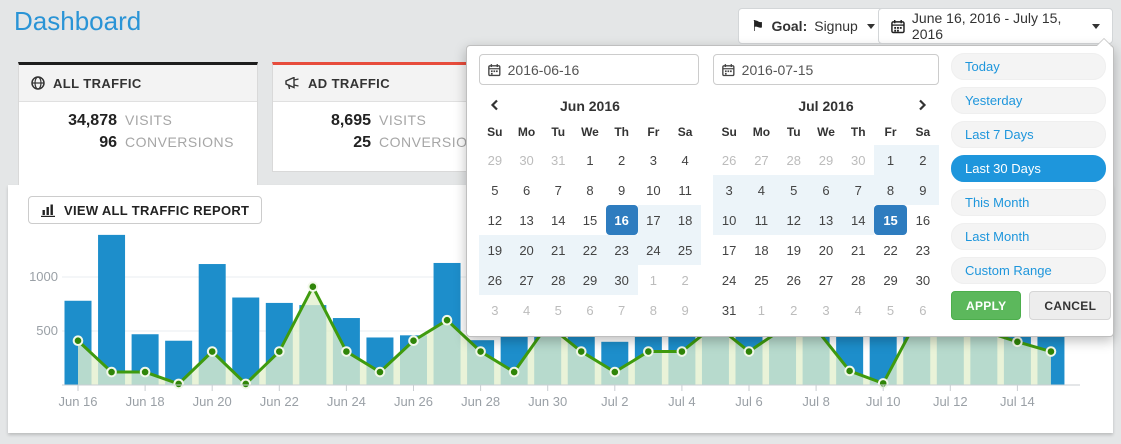 This screenshot has height=444, width=1121. Describe the element at coordinates (1028, 100) in the screenshot. I see `range-option-yesterday: Yesterday` at that location.